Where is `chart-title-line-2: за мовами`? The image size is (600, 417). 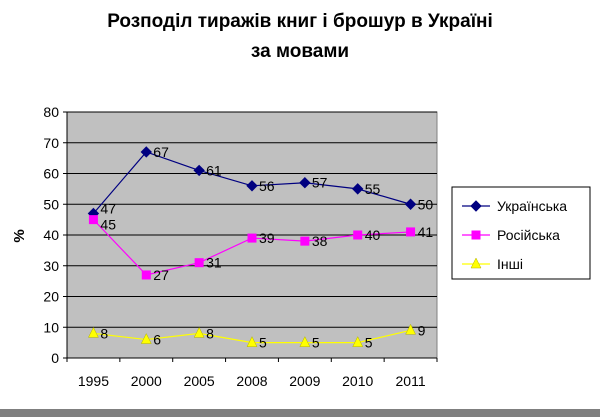
chart-title-line-2: за мовами is located at coordinates (300, 51).